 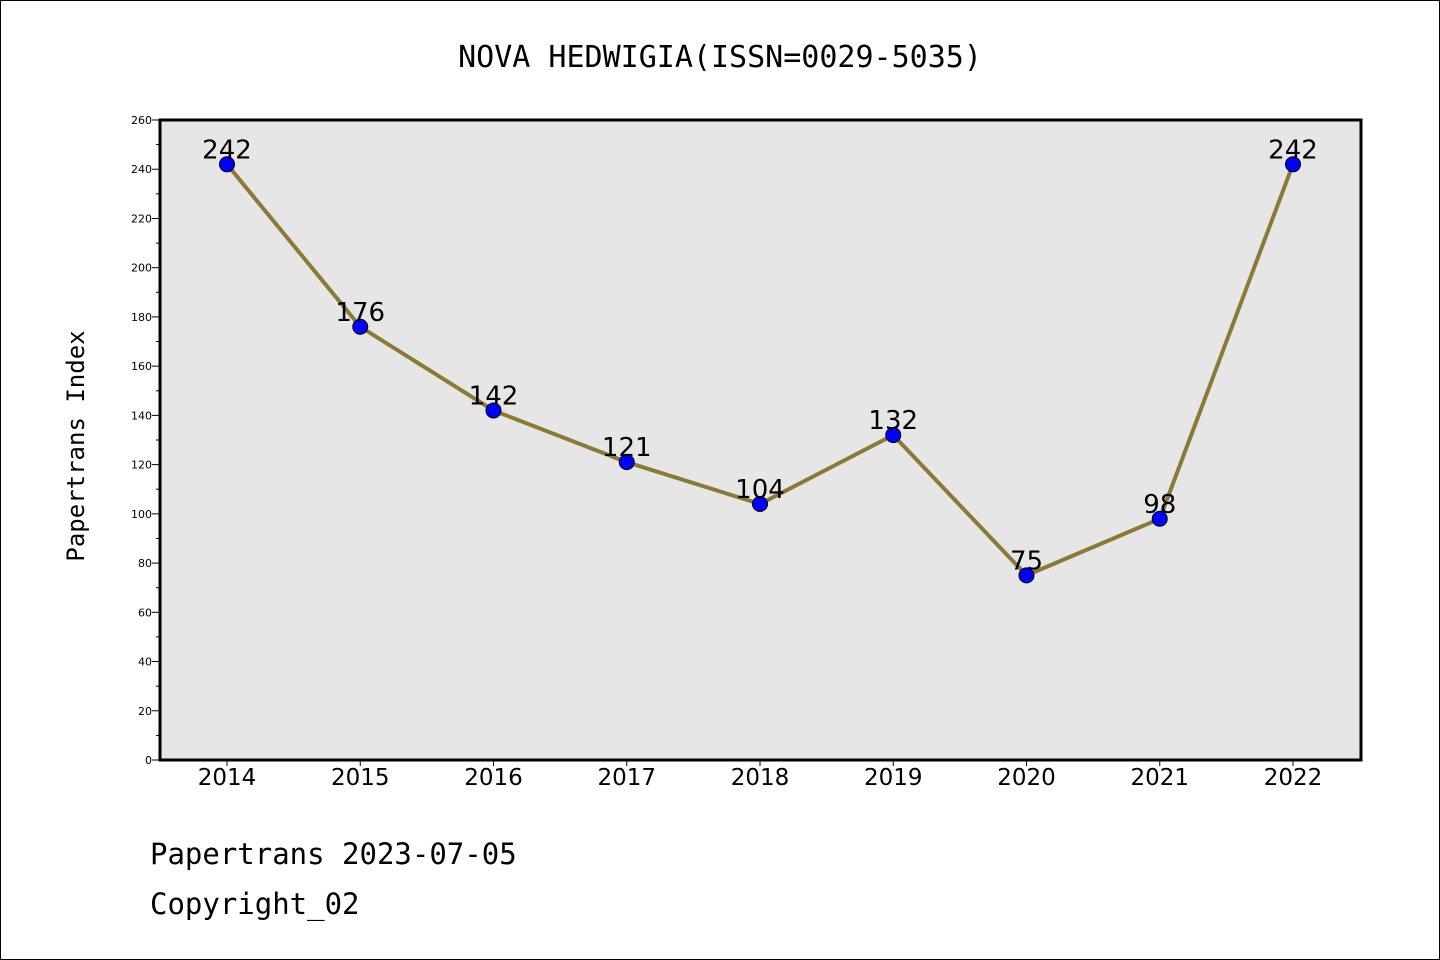 What do you see at coordinates (141, 218) in the screenshot?
I see `y-tick-label: 220` at bounding box center [141, 218].